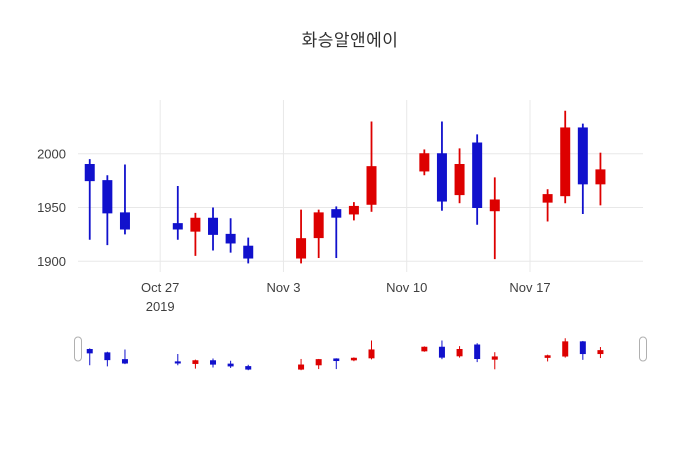 The height and width of the screenshot is (450, 700). Describe the element at coordinates (406, 287) in the screenshot. I see `x-tick-label: Nov 10` at that location.